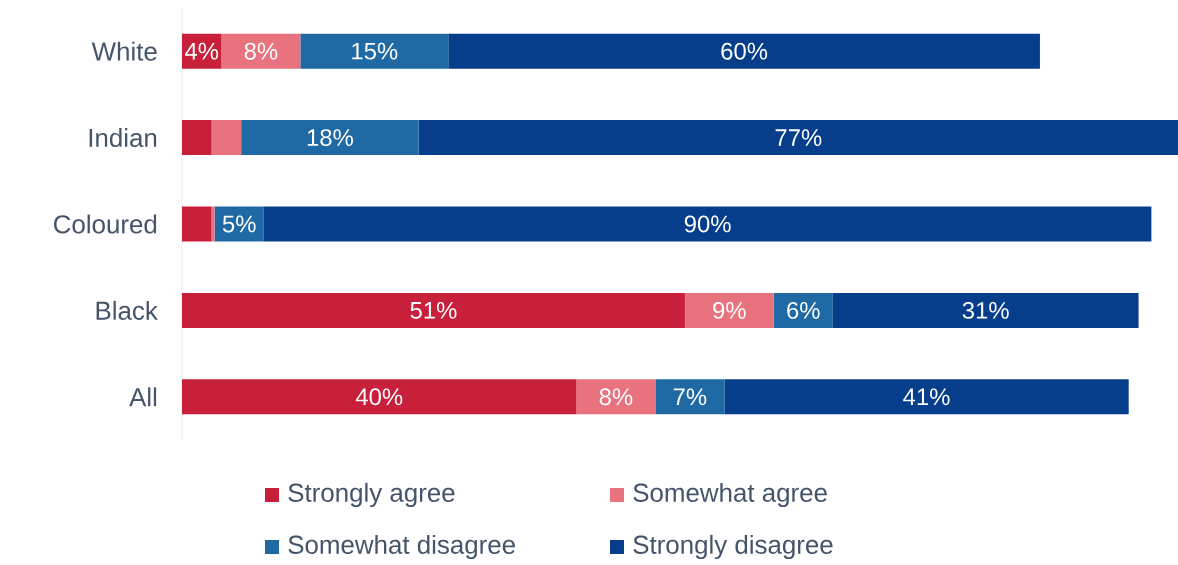 The height and width of the screenshot is (565, 1178). I want to click on data-label: 7%, so click(690, 397).